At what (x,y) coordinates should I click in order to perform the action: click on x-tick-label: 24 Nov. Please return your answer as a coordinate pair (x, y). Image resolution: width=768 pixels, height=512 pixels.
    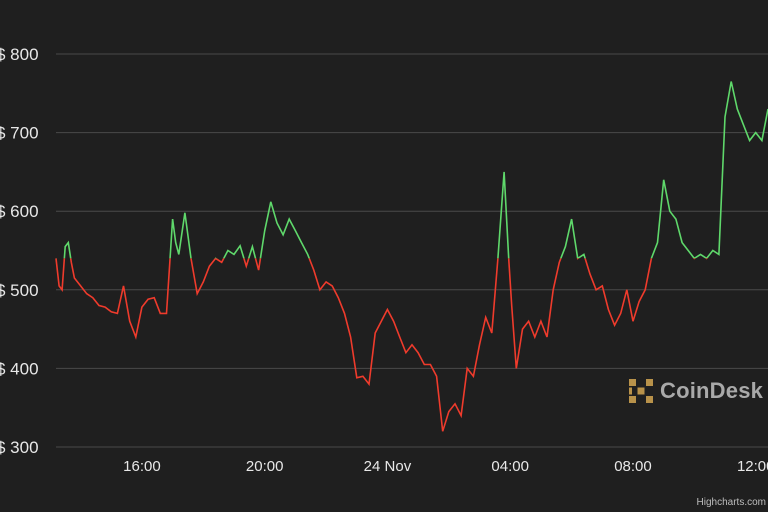
    Looking at the image, I should click on (388, 466).